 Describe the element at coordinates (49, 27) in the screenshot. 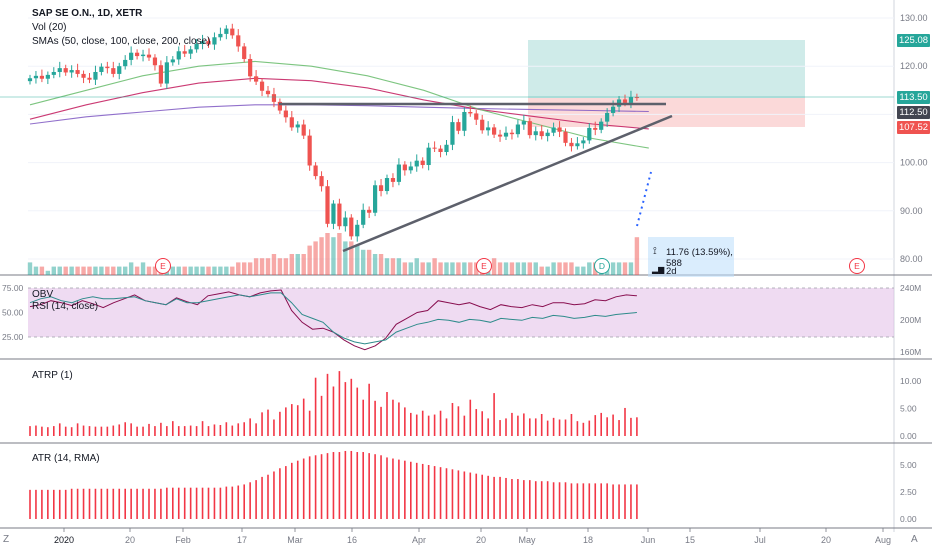

I see `volume-legend: Vol (20)` at that location.